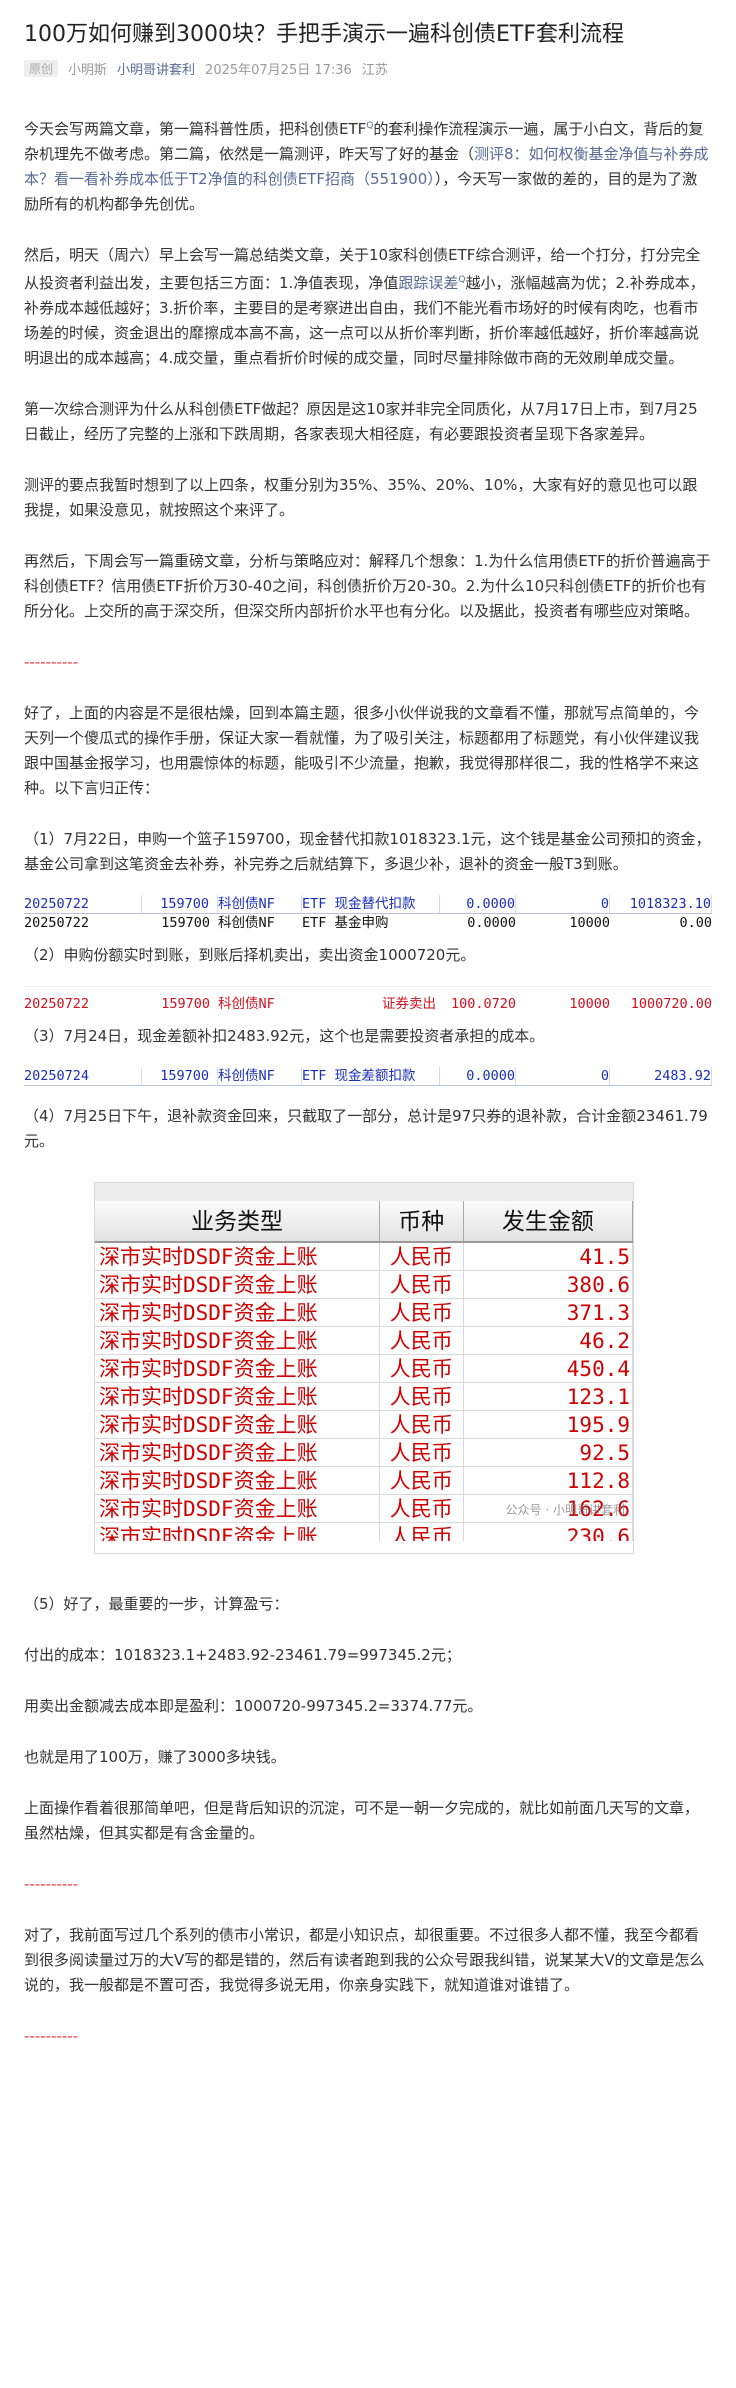  Describe the element at coordinates (548, 1284) in the screenshot. I see `refund-cell-amount: 380.6` at that location.